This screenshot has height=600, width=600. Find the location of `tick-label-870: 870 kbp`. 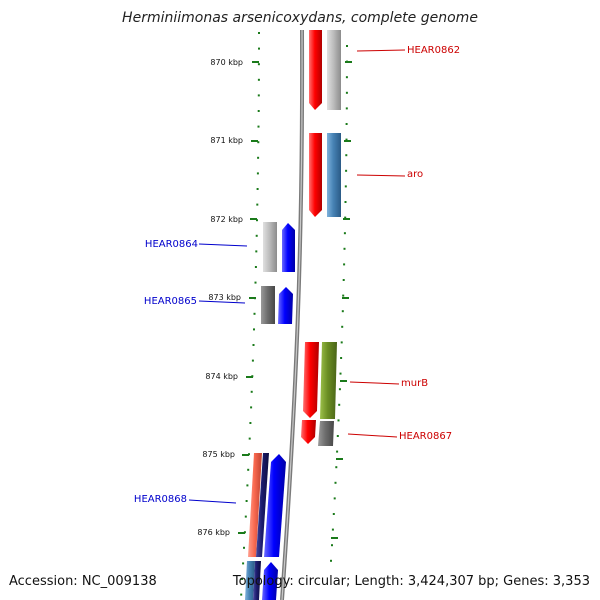

tick-label-870: 870 kbp is located at coordinates (226, 62).